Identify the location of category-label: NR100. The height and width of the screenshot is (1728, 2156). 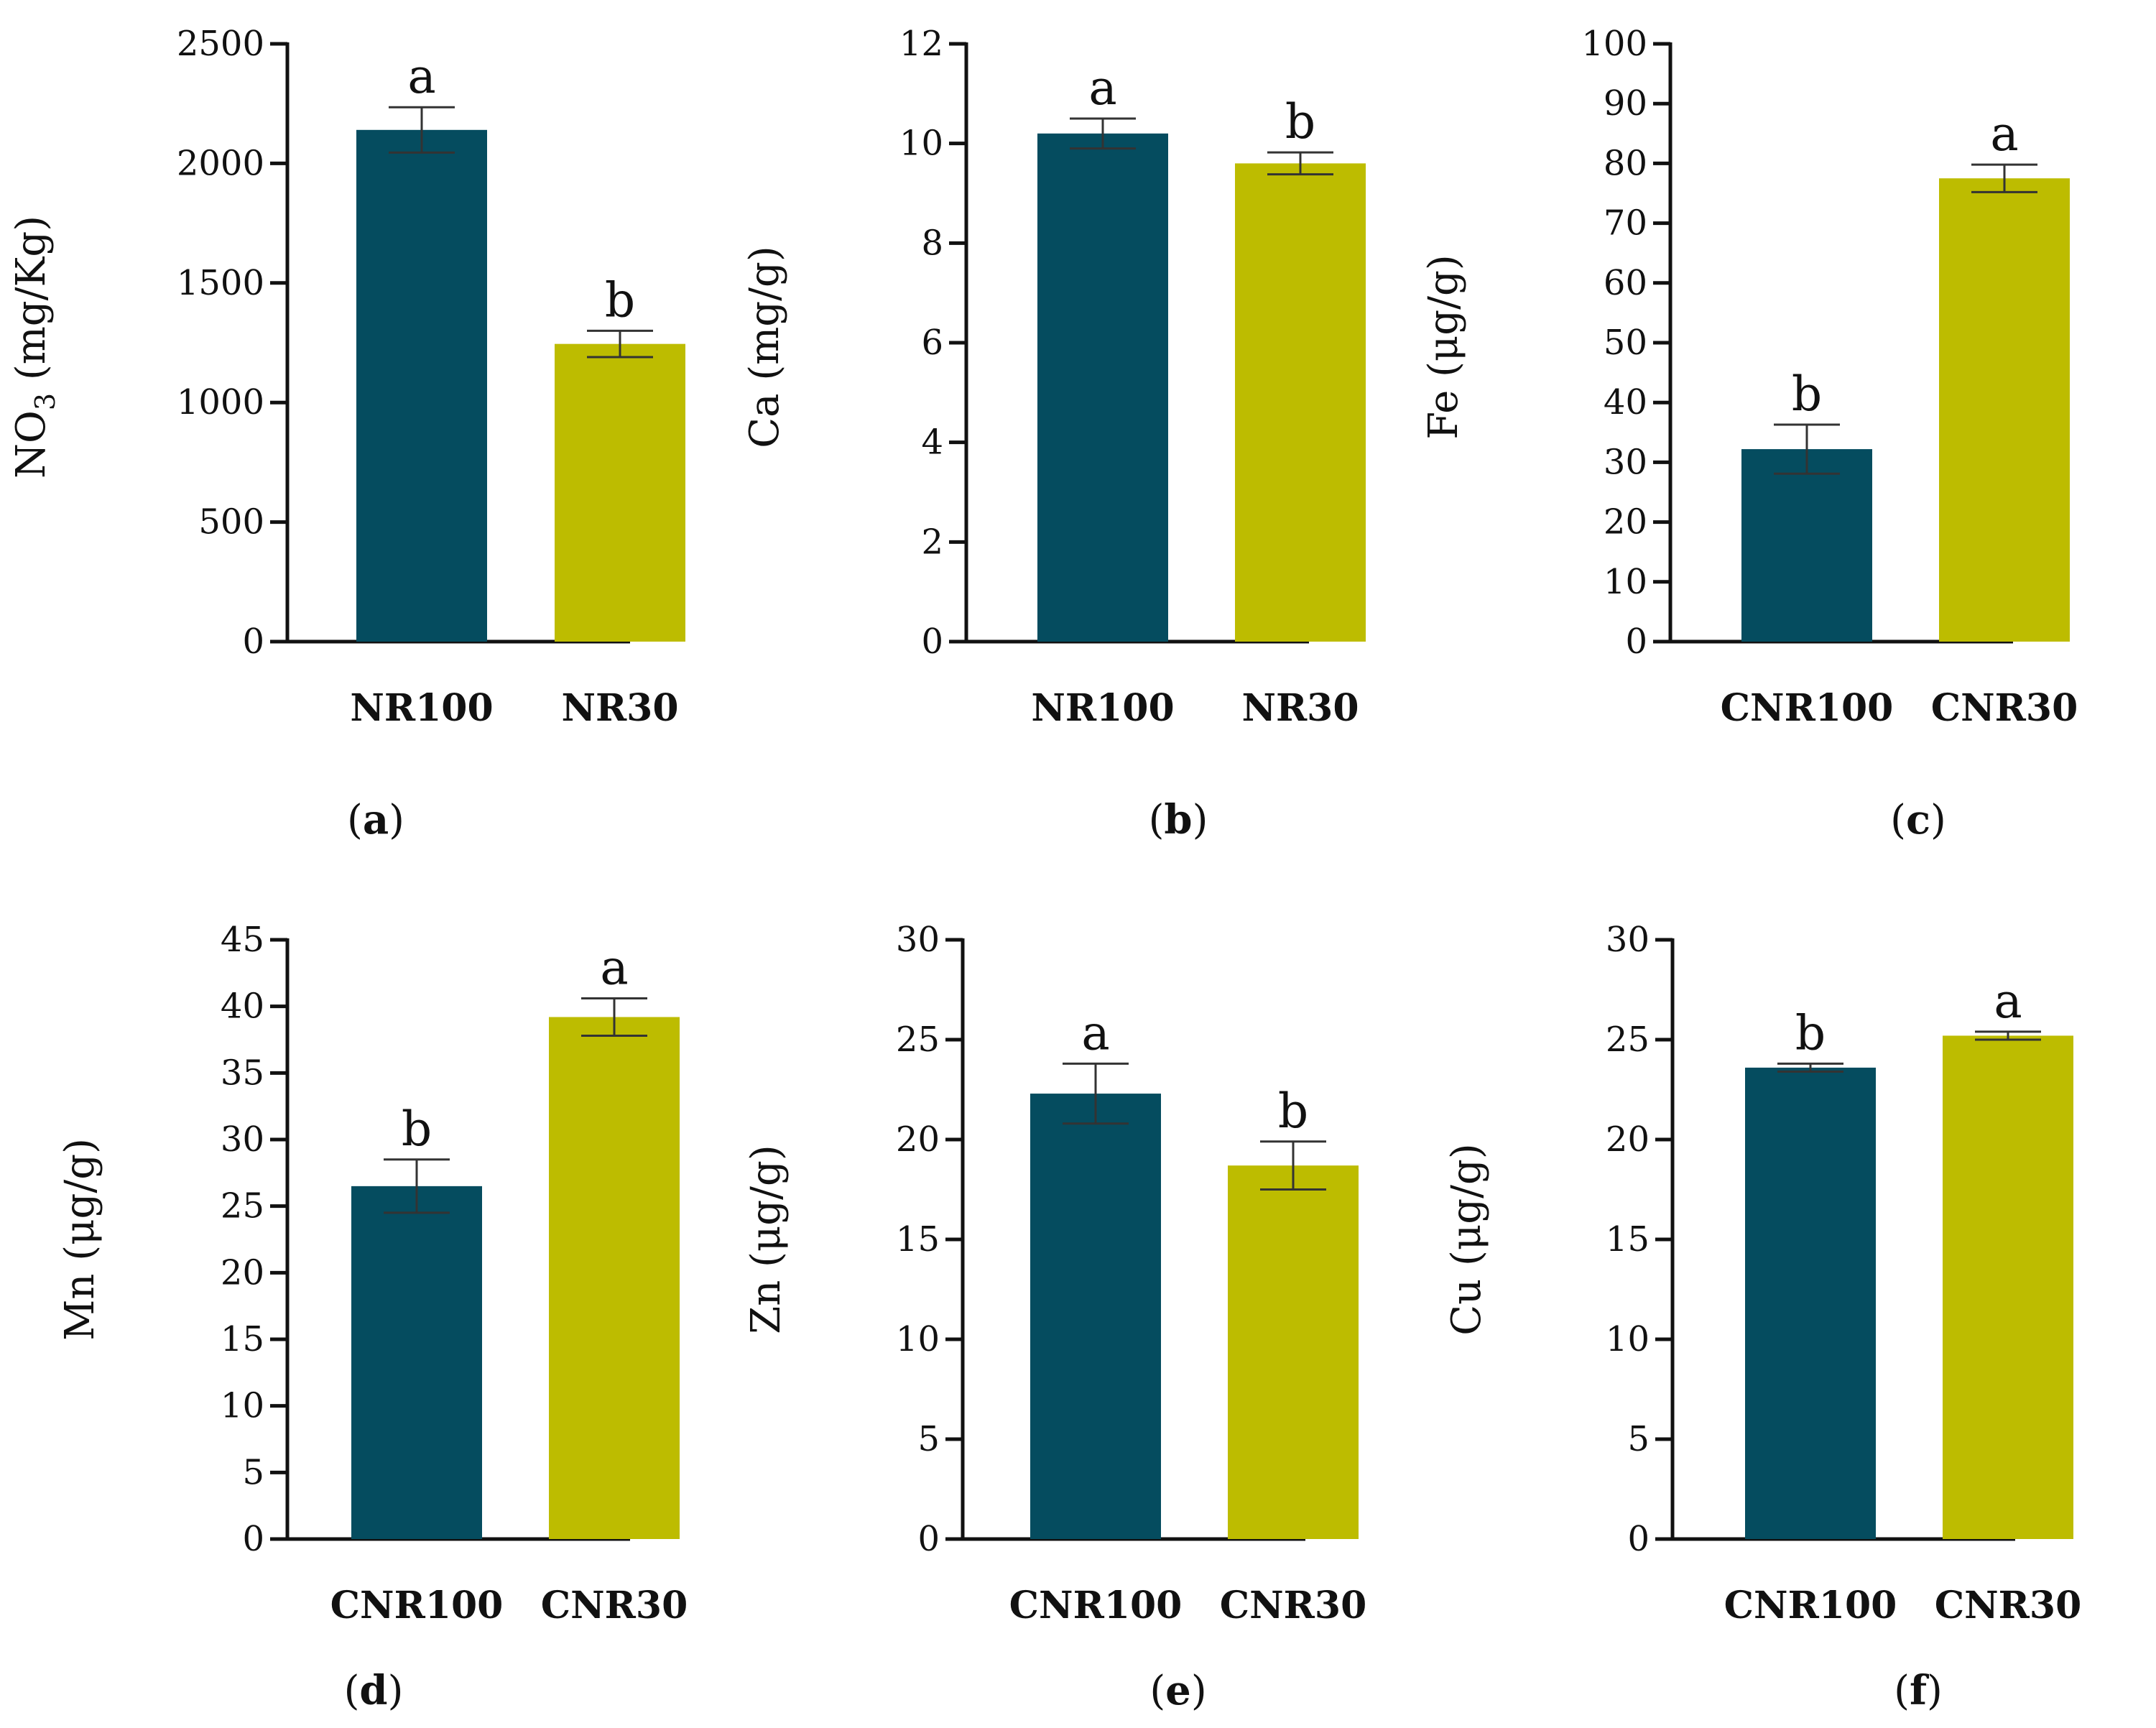
(421, 708).